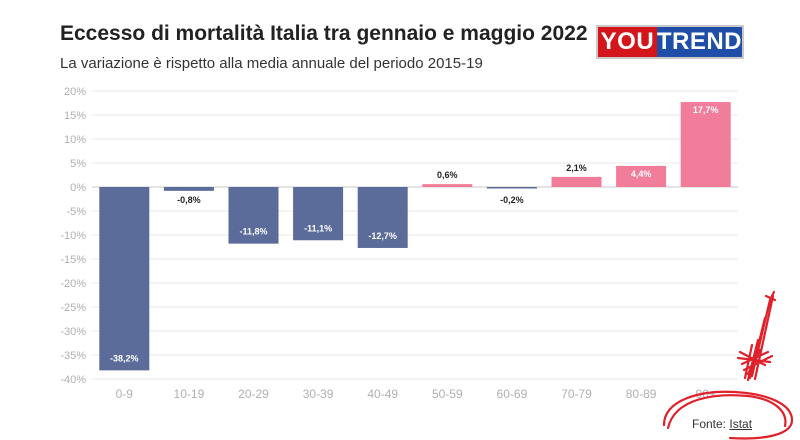 The height and width of the screenshot is (440, 800). Describe the element at coordinates (73, 284) in the screenshot. I see `y-tick-label: -20%` at that location.